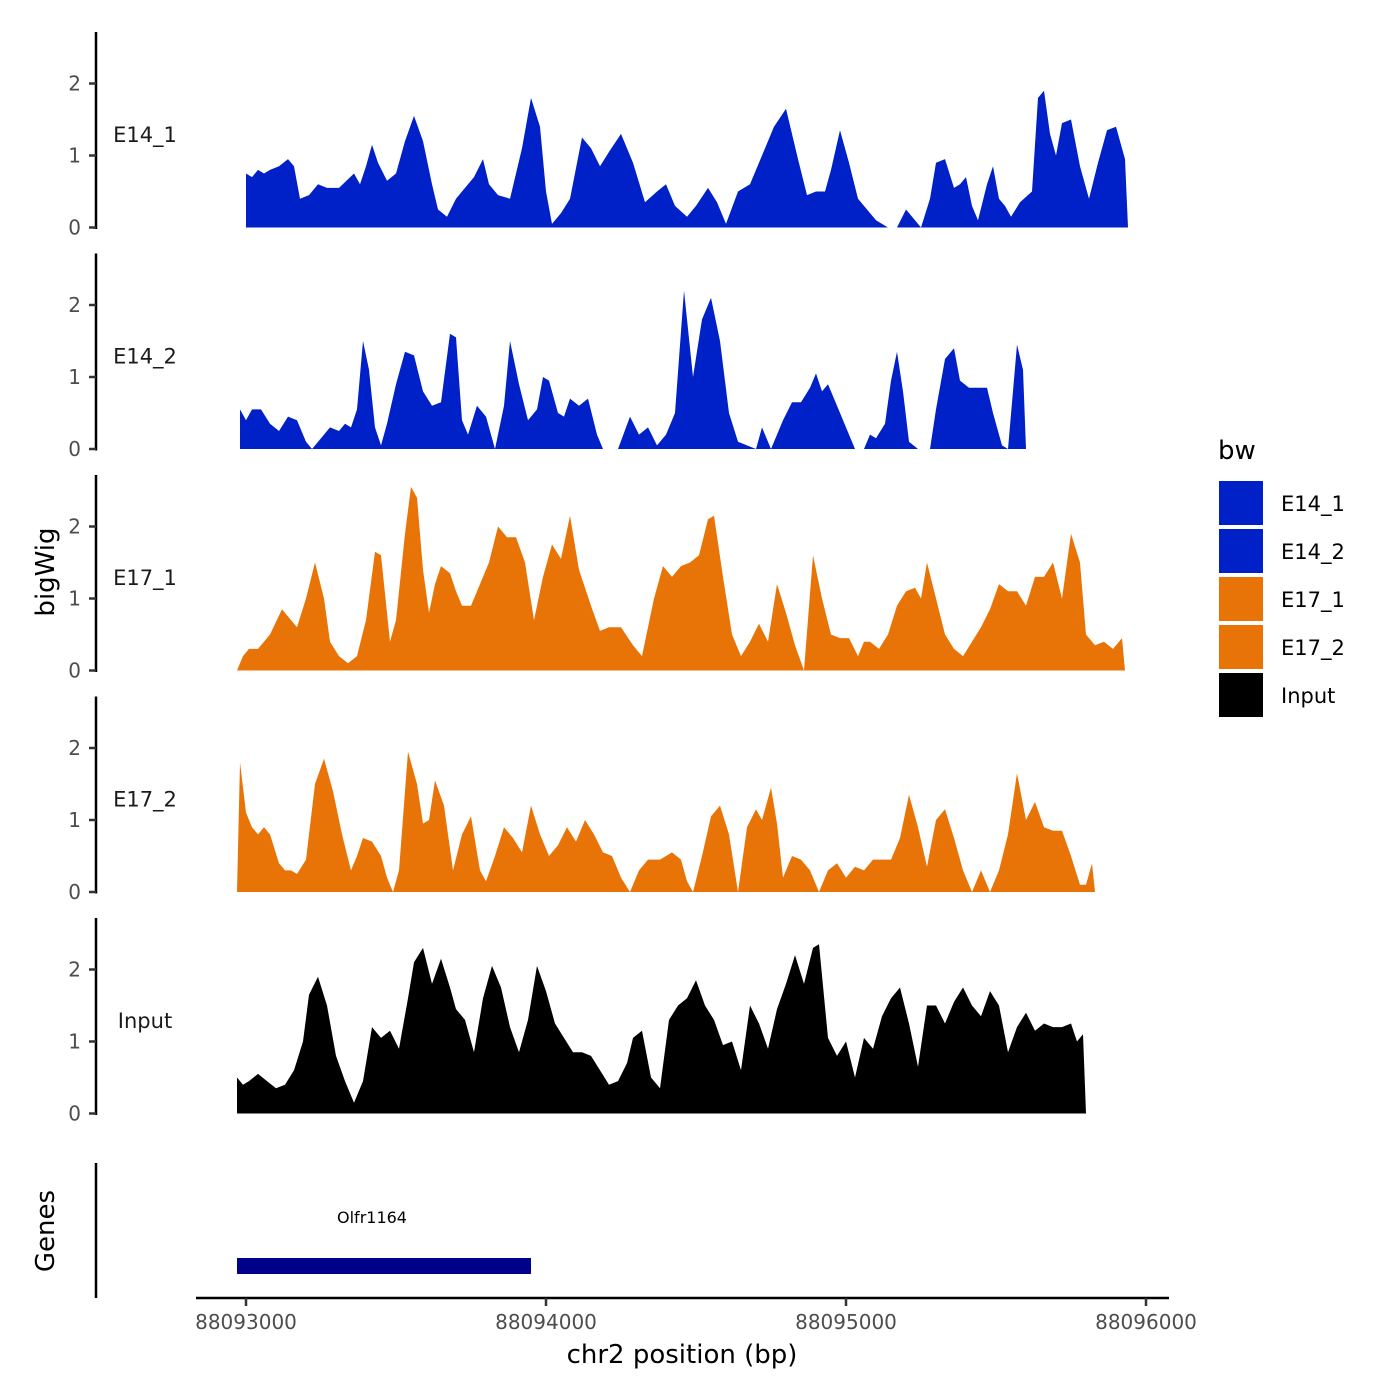 This screenshot has width=1400, height=1400. I want to click on gene-label-olfr1164: Olfr1164, so click(372, 1217).